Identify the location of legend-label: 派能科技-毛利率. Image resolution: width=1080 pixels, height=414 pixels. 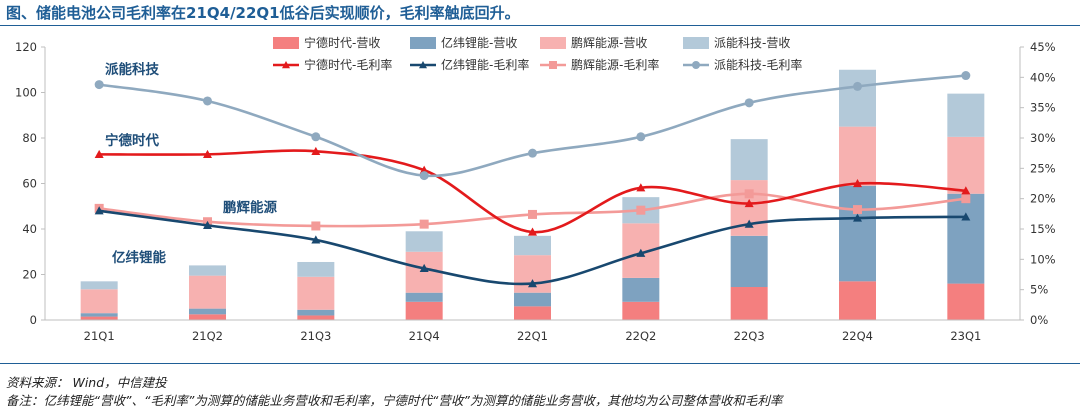
(758, 64).